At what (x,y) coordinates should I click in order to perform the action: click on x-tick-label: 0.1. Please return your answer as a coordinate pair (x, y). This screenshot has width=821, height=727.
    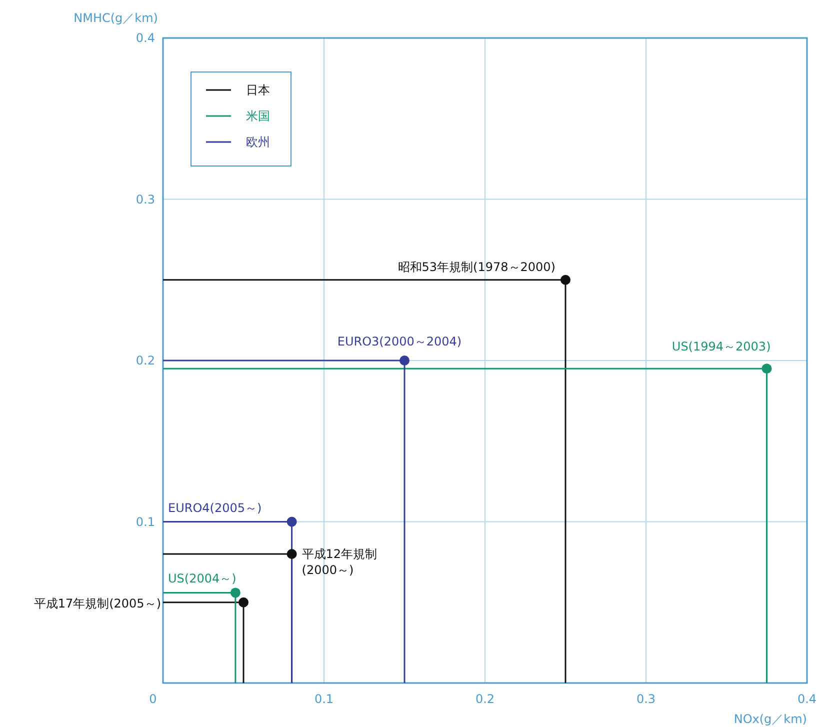
    Looking at the image, I should click on (324, 699).